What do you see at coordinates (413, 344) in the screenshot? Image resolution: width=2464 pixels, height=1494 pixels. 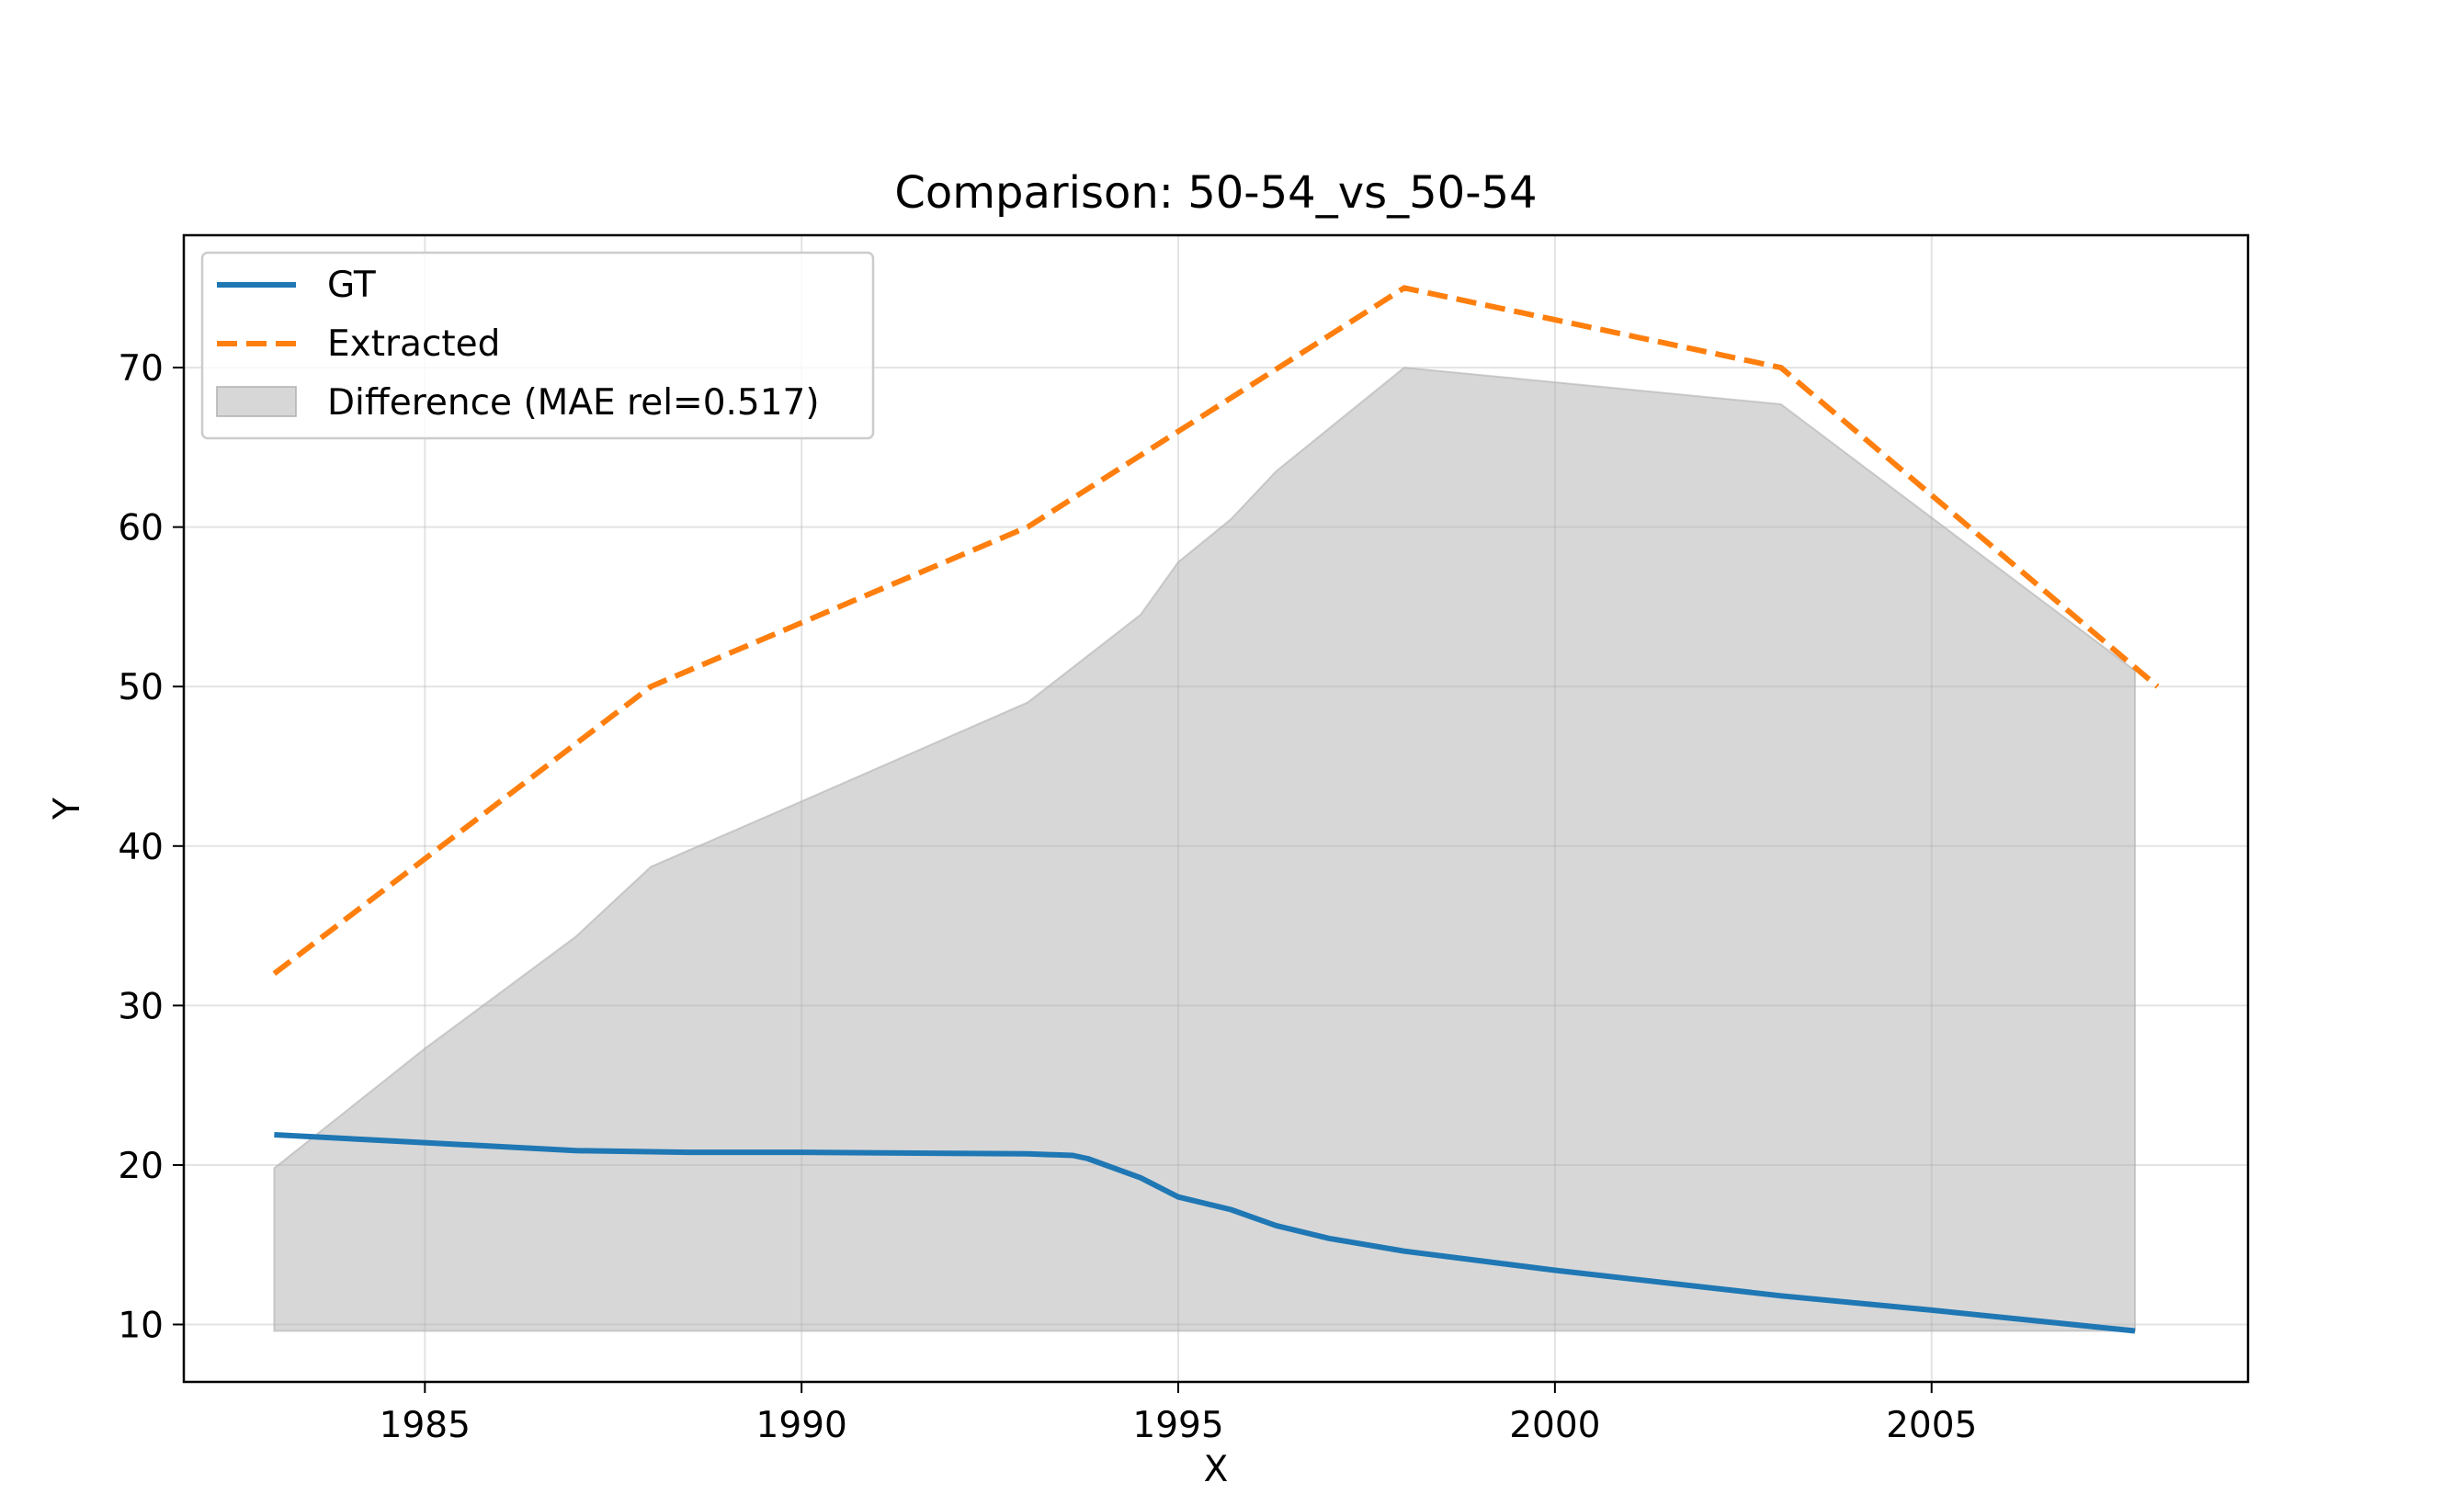 I see `legend-extracted-label: Extracted` at bounding box center [413, 344].